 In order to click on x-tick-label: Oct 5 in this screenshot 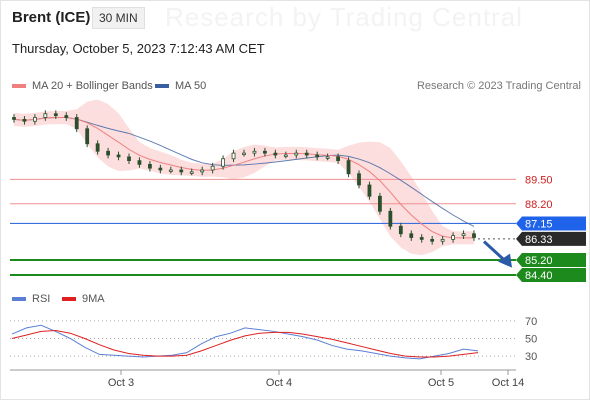, I will do `click(441, 383)`.